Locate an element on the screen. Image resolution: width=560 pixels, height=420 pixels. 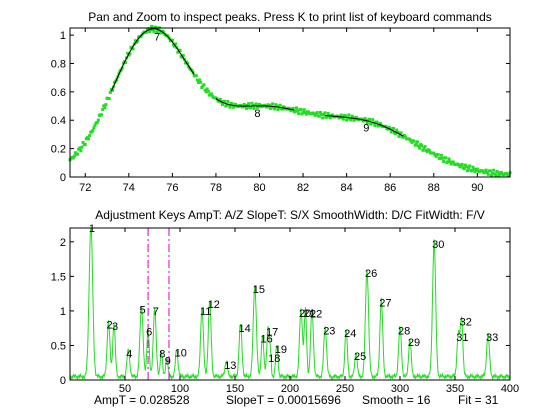
peak-label-28: 28 is located at coordinates (404, 331).